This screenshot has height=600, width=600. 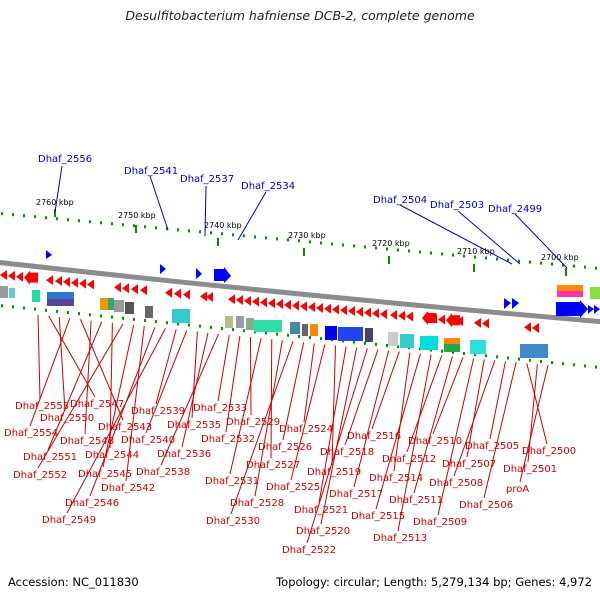 I want to click on gene-label-bottom: Dhaf_2550, so click(x=67, y=418).